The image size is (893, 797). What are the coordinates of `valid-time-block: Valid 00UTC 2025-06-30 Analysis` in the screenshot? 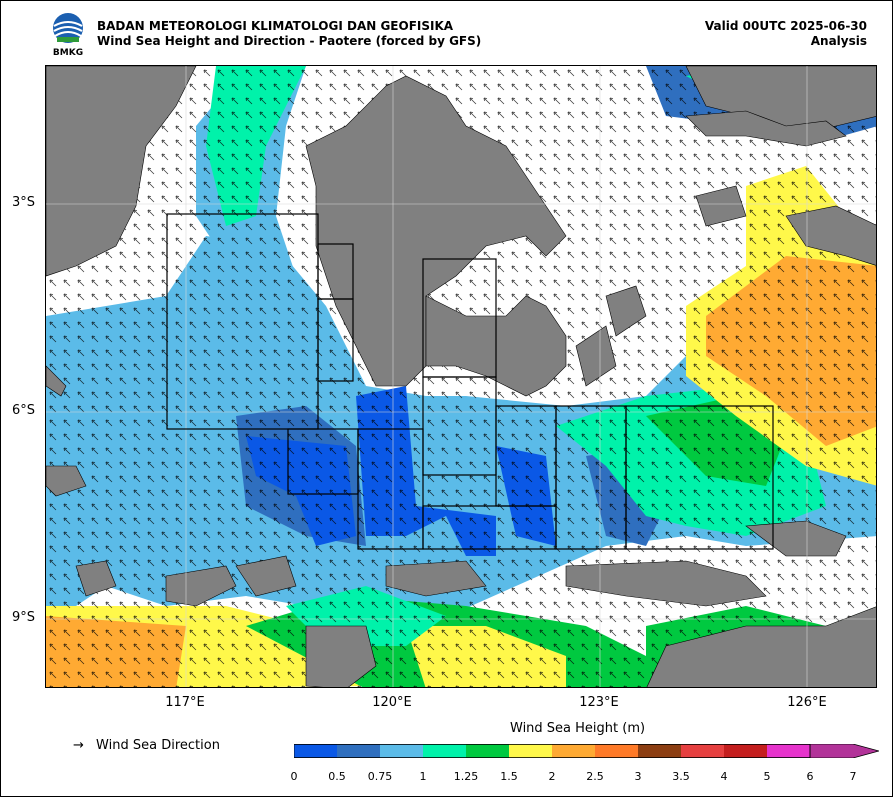 It's located at (786, 34).